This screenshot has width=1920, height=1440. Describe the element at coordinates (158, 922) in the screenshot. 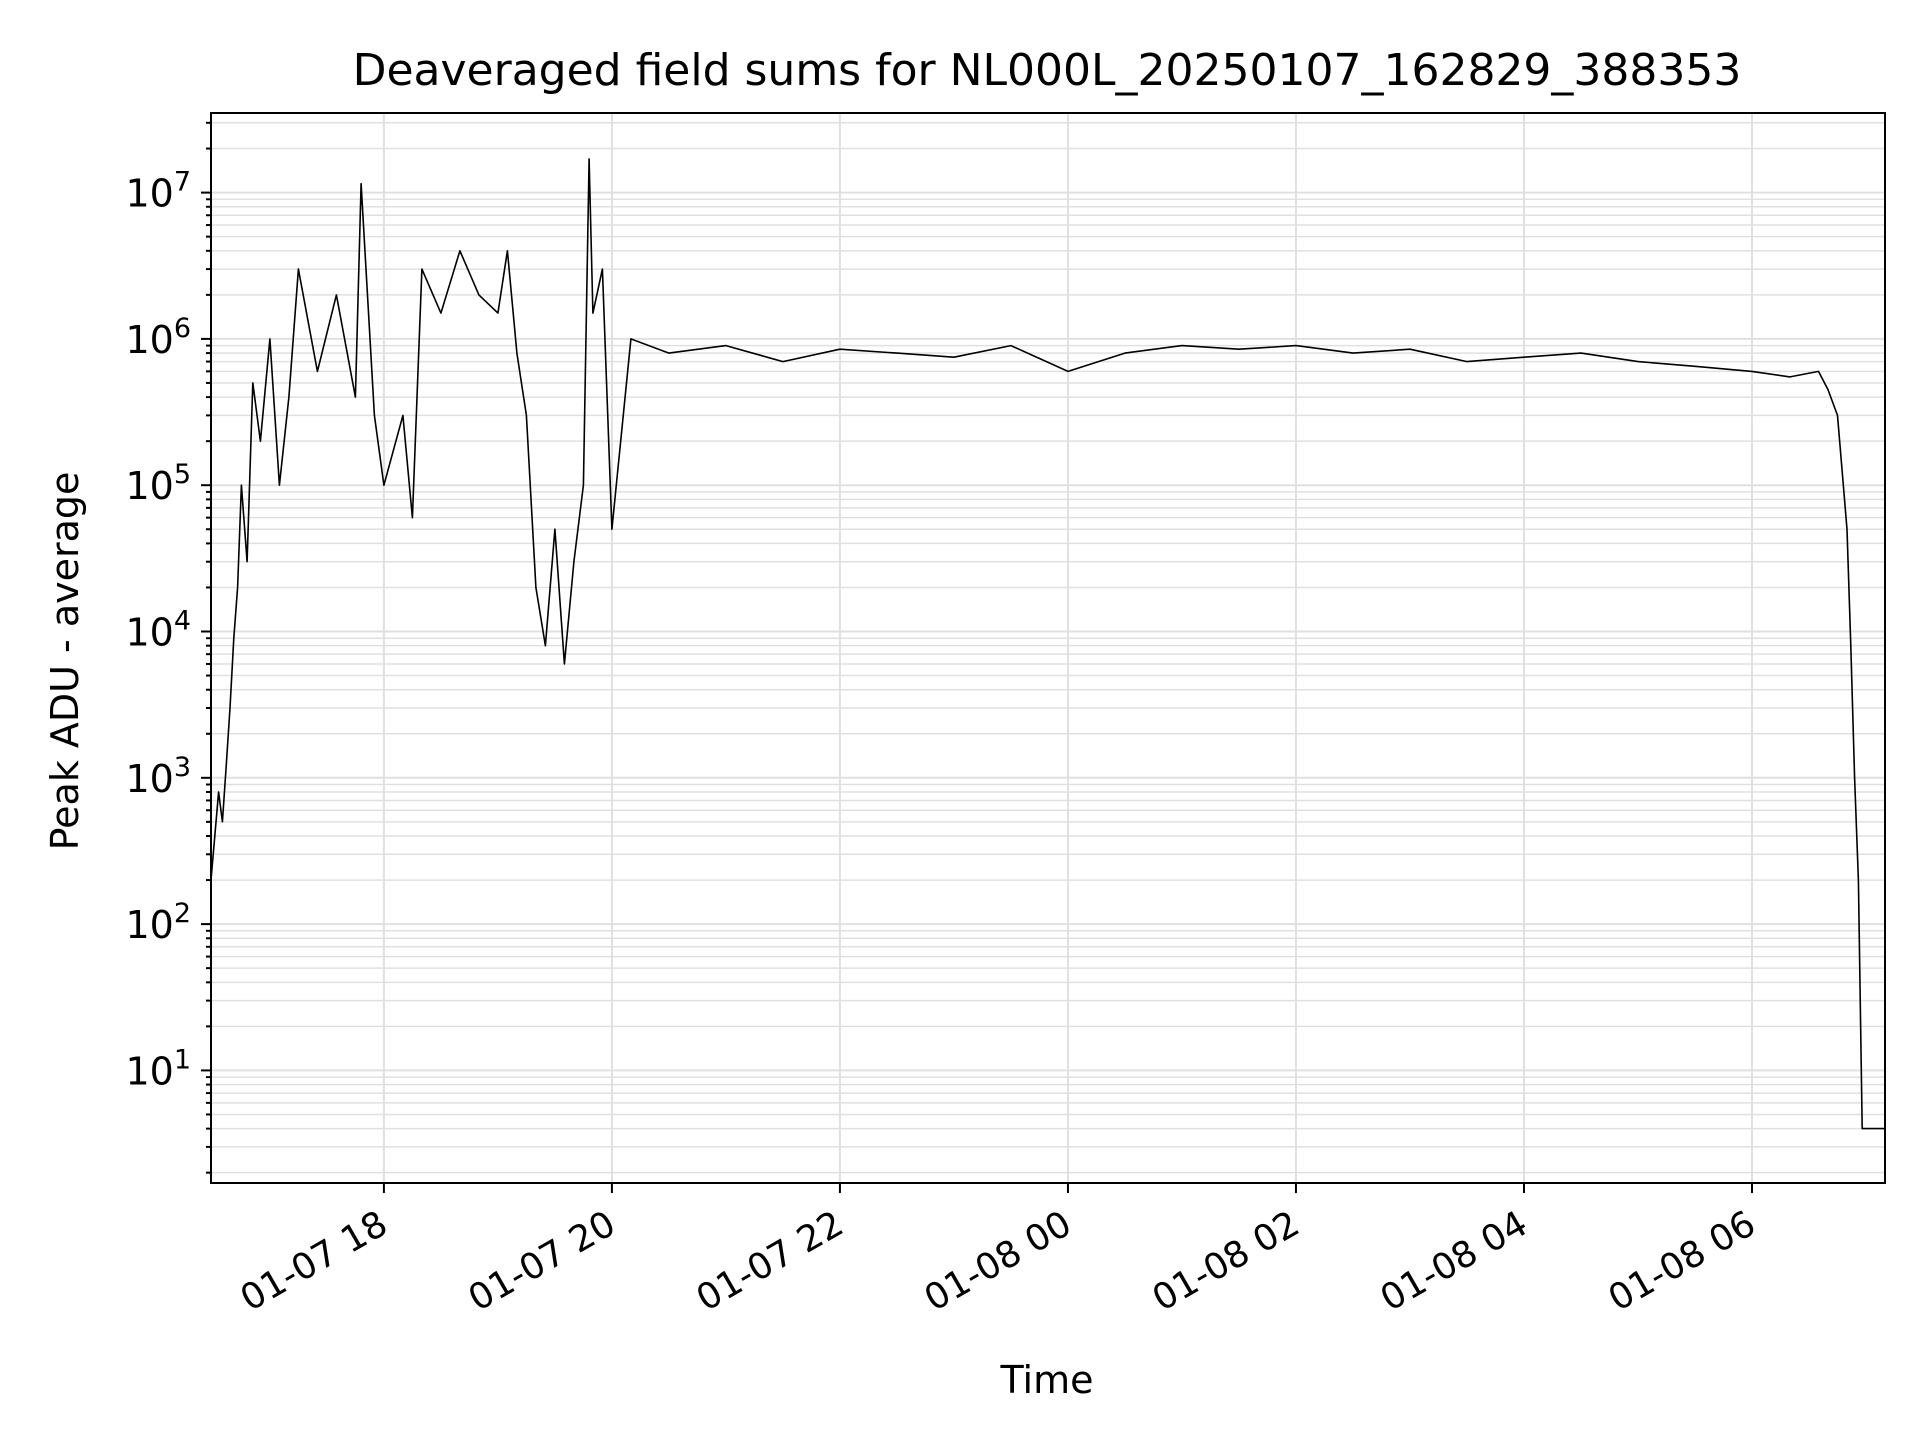

I see `y-tick-label: 102` at that location.